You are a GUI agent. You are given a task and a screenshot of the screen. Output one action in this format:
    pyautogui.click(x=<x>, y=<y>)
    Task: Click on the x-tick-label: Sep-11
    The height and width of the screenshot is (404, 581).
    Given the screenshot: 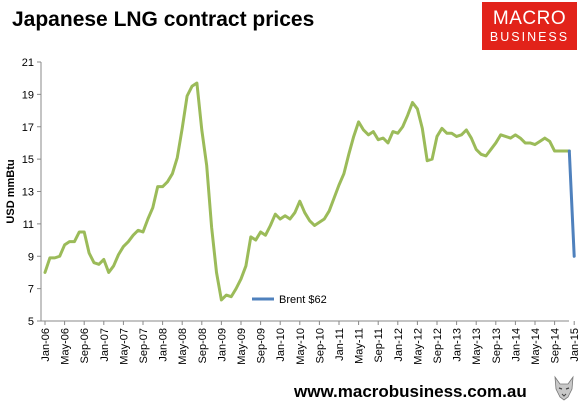 What is the action you would take?
    pyautogui.click(x=379, y=345)
    